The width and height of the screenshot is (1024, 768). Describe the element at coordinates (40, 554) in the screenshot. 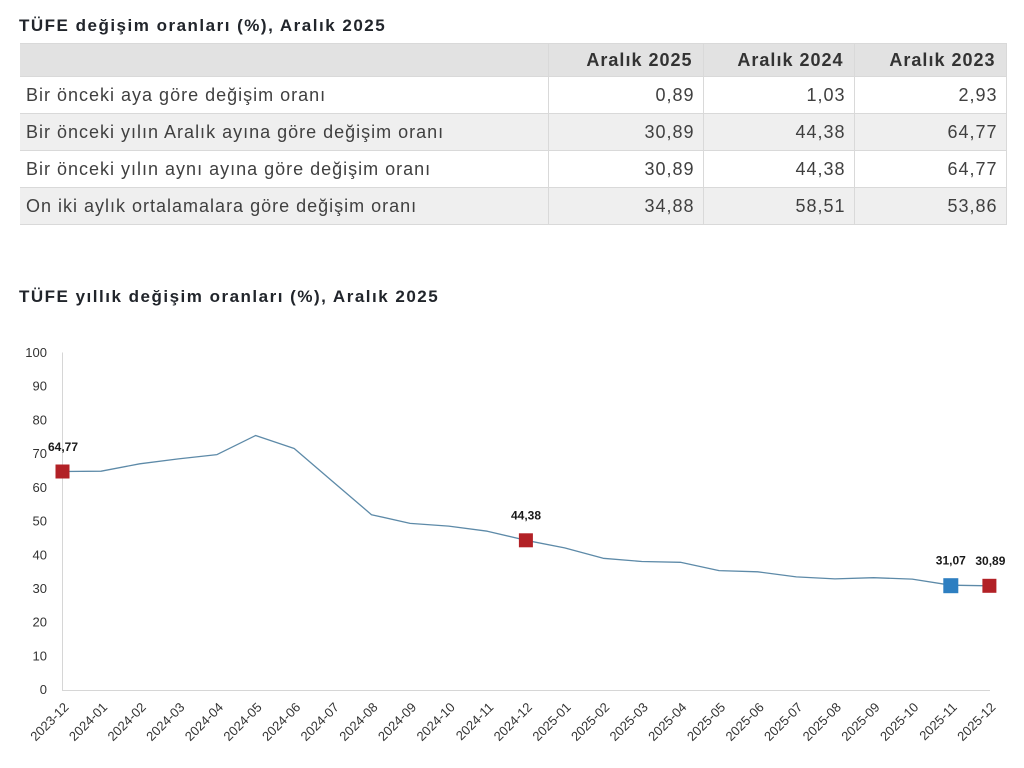

I see `svg-text: 40` at that location.